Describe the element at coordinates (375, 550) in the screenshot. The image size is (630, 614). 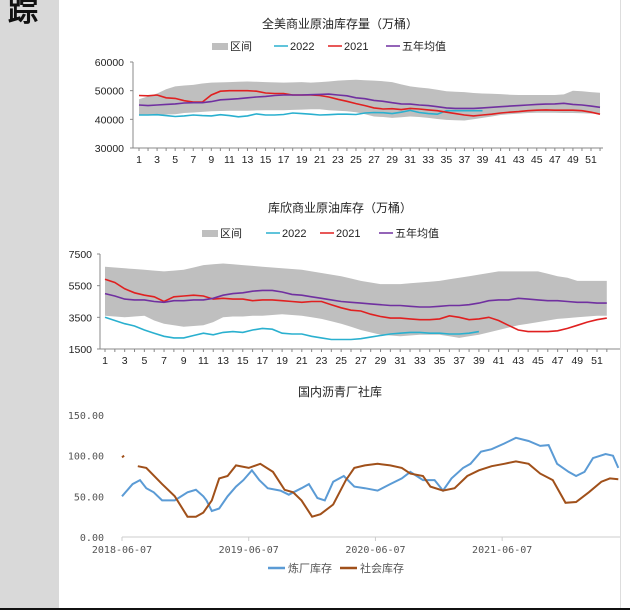
I see `x-tick-label: 2020-06-07` at that location.